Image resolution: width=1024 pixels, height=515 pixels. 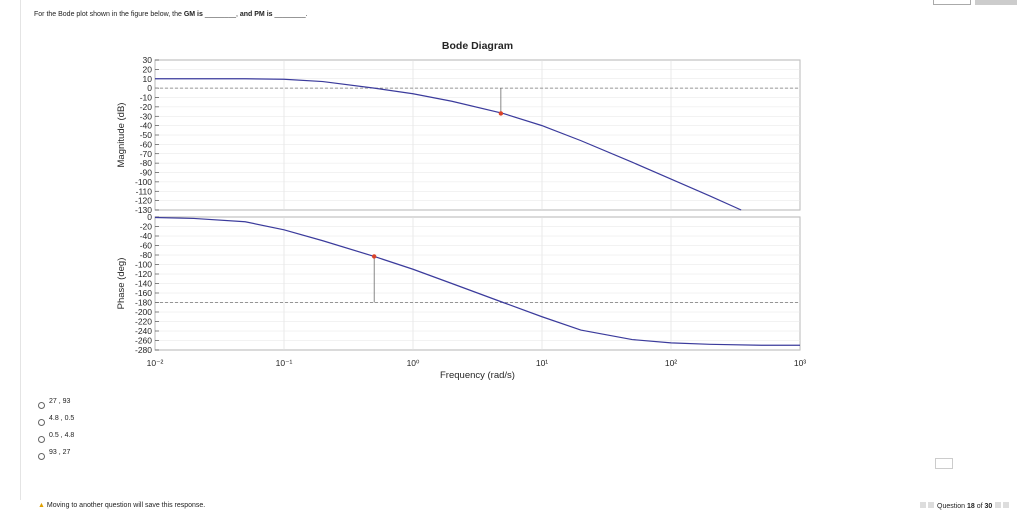 What do you see at coordinates (923, 505) in the screenshot?
I see `first-button` at bounding box center [923, 505].